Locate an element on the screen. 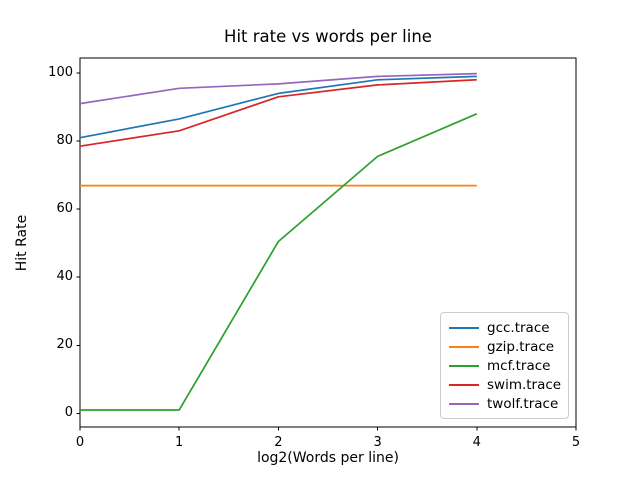 The image size is (640, 480). y-tick-label: 60 is located at coordinates (64, 209).